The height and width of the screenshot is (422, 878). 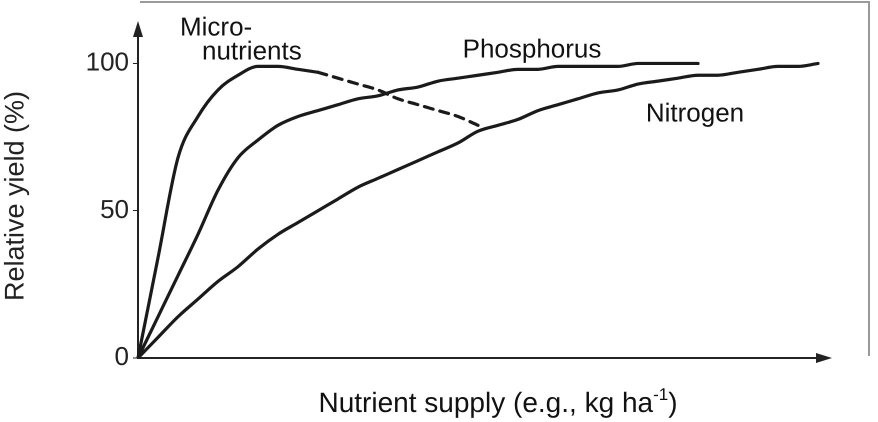 What do you see at coordinates (241, 38) in the screenshot?
I see `series-label: Micro- nutrients` at bounding box center [241, 38].